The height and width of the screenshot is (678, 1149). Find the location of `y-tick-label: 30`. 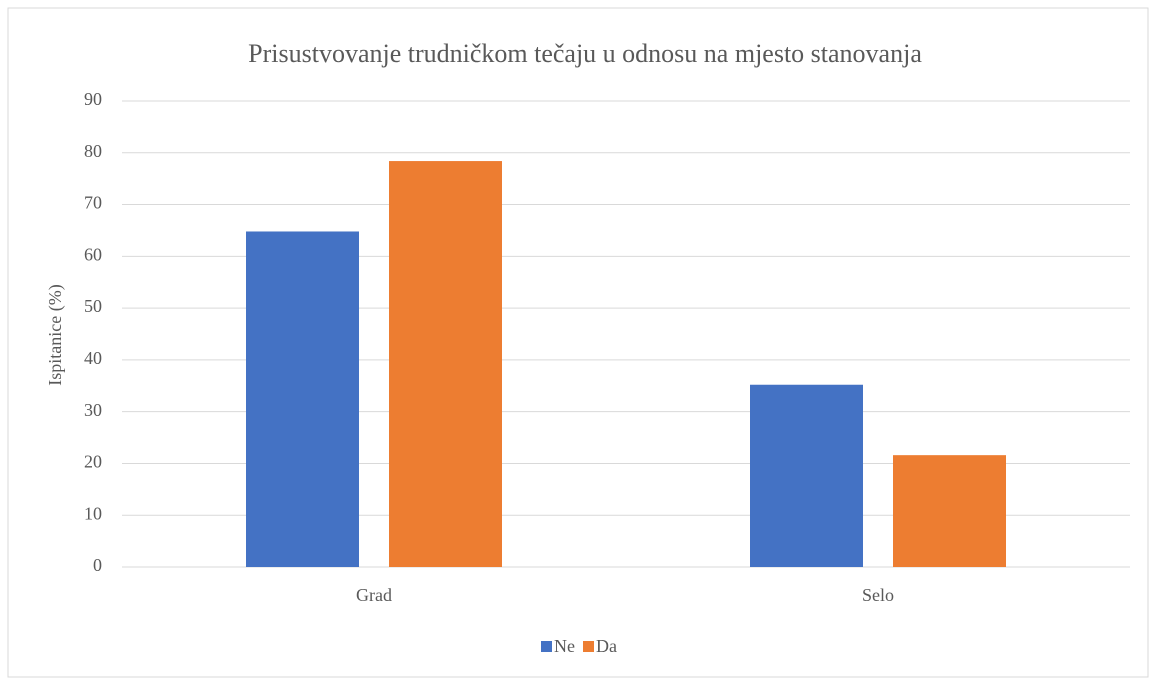

y-tick-label: 30 is located at coordinates (93, 410).